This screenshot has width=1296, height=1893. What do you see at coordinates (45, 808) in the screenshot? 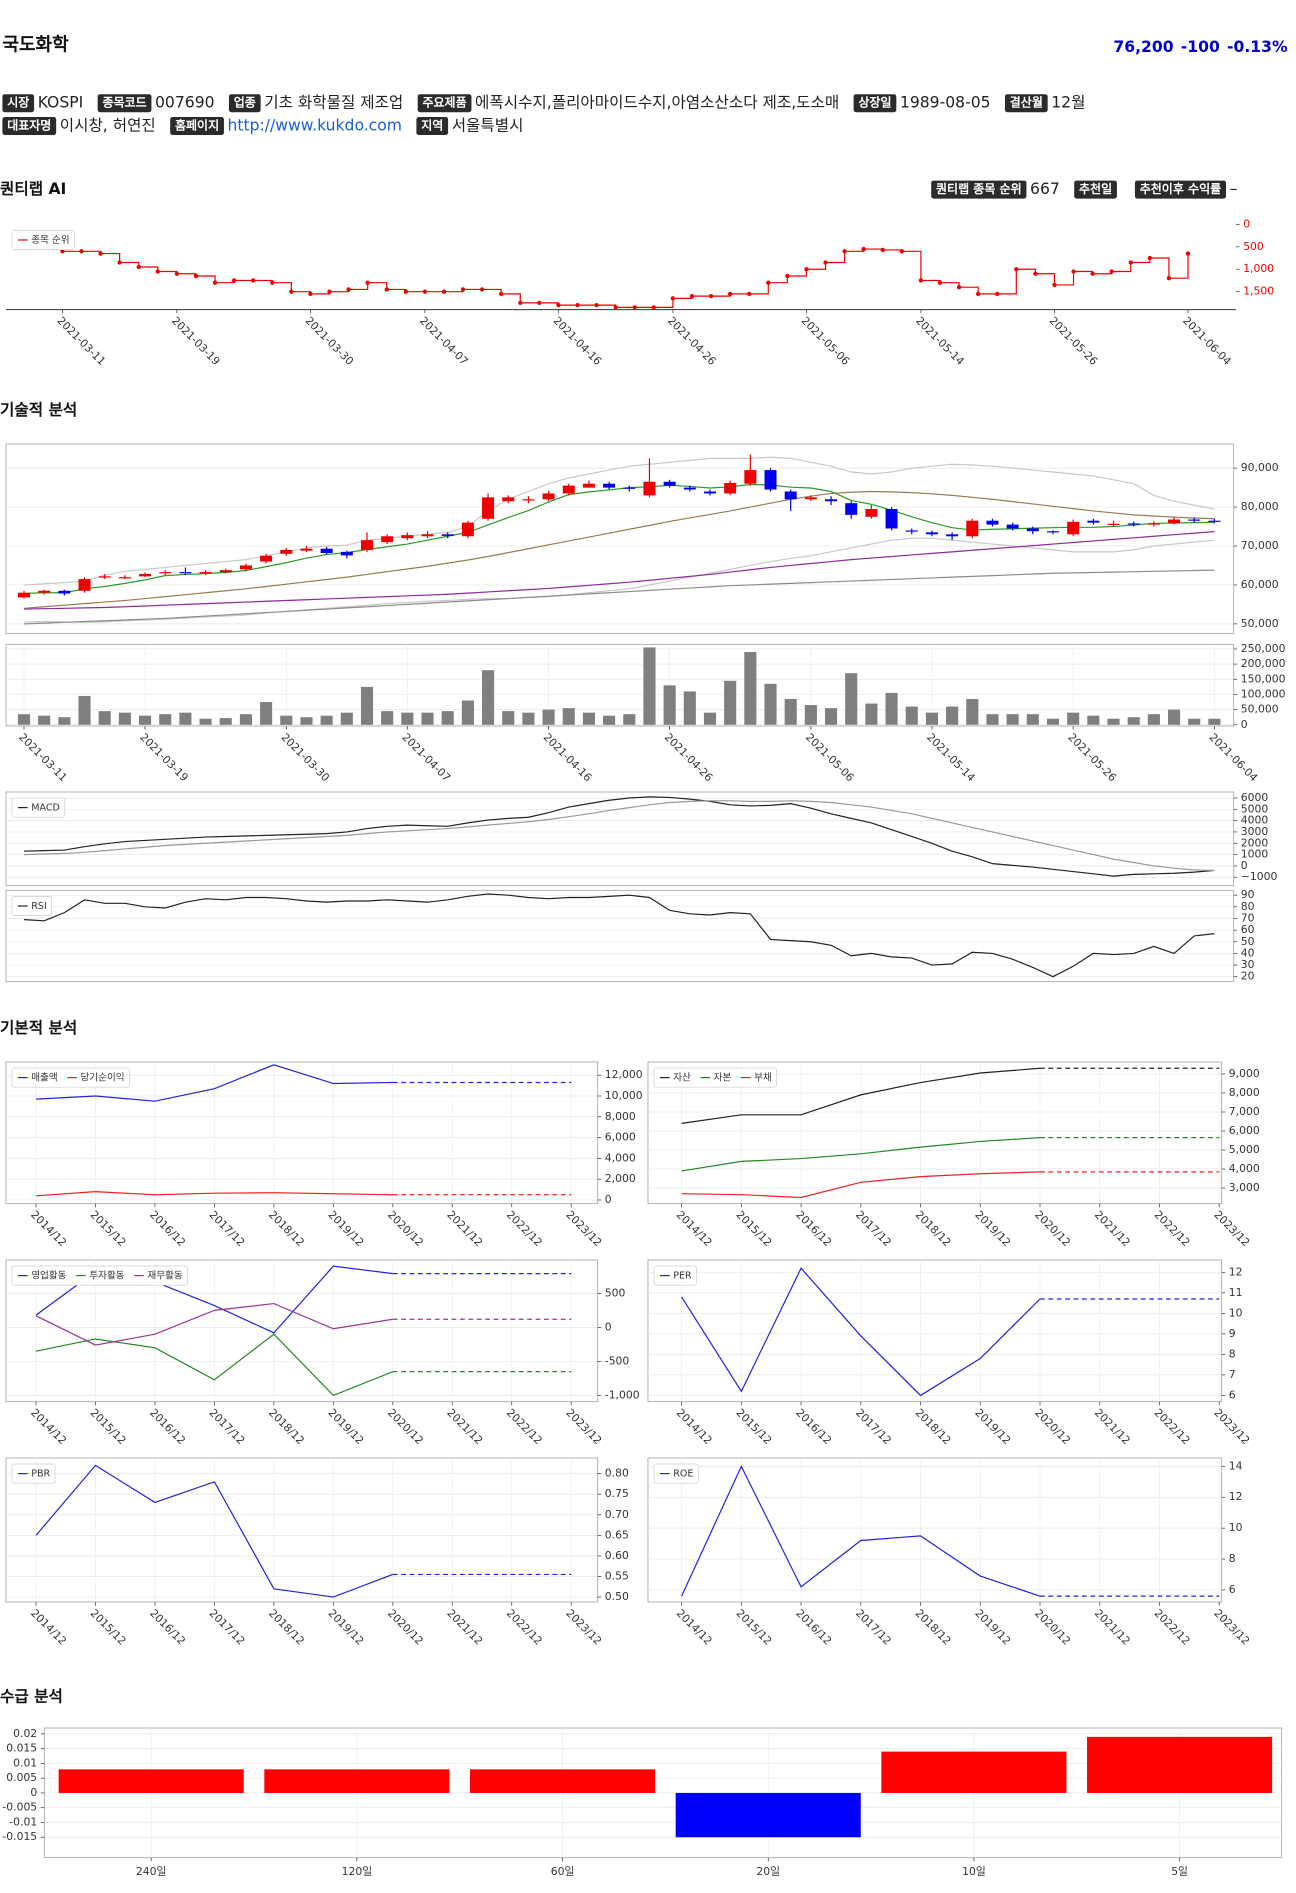
I see `legend-label: MACD` at bounding box center [45, 808].